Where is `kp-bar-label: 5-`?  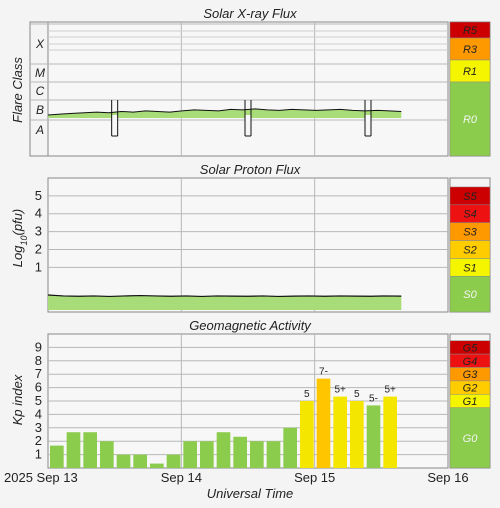 kp-bar-label: 5- is located at coordinates (373, 398).